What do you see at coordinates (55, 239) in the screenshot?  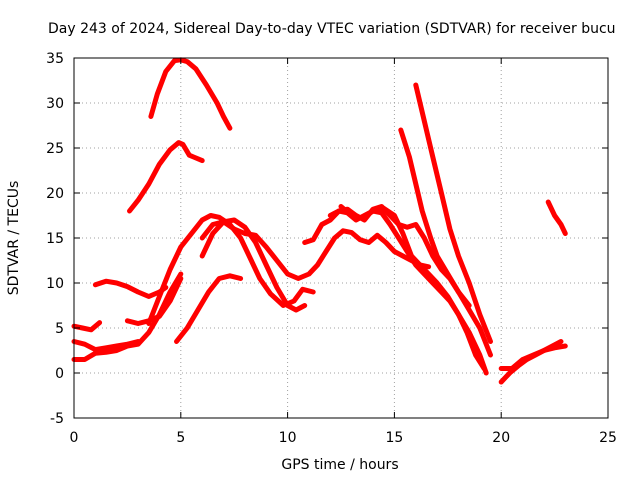 I see `y-tick-label: 15` at bounding box center [55, 239].